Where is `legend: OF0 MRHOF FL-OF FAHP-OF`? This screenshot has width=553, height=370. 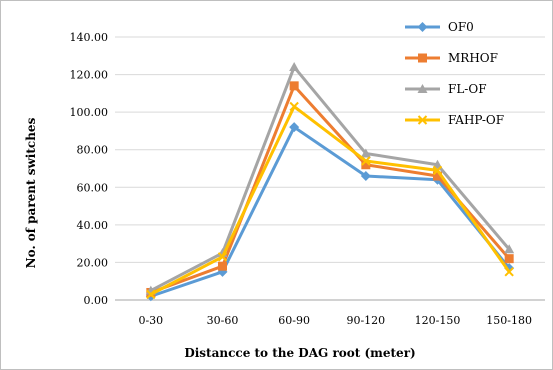 legend: OF0 MRHOF FL-OF FAHP-OF is located at coordinates (454, 73).